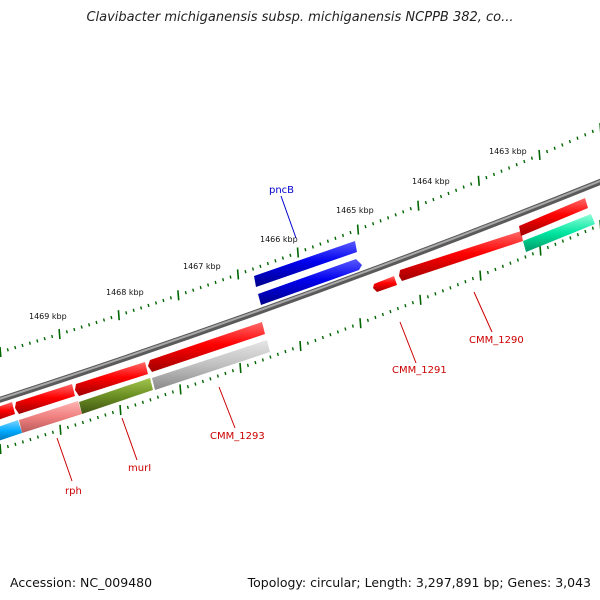 This screenshot has width=600, height=600. I want to click on gene-right-red, so click(553, 217).